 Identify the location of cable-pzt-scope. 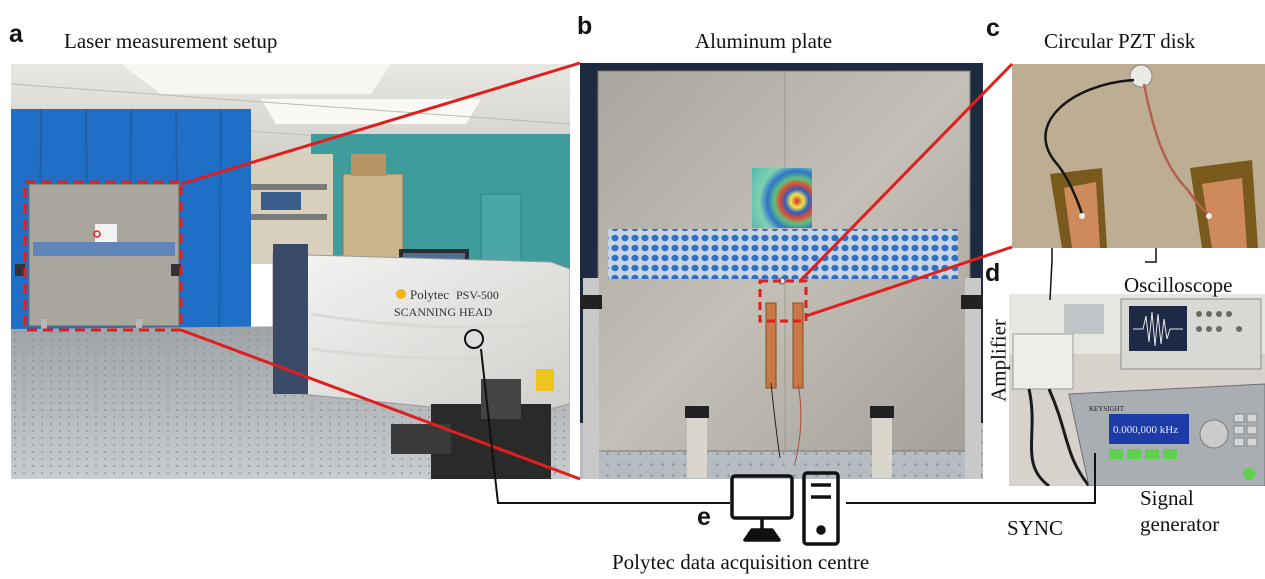
(1151, 255).